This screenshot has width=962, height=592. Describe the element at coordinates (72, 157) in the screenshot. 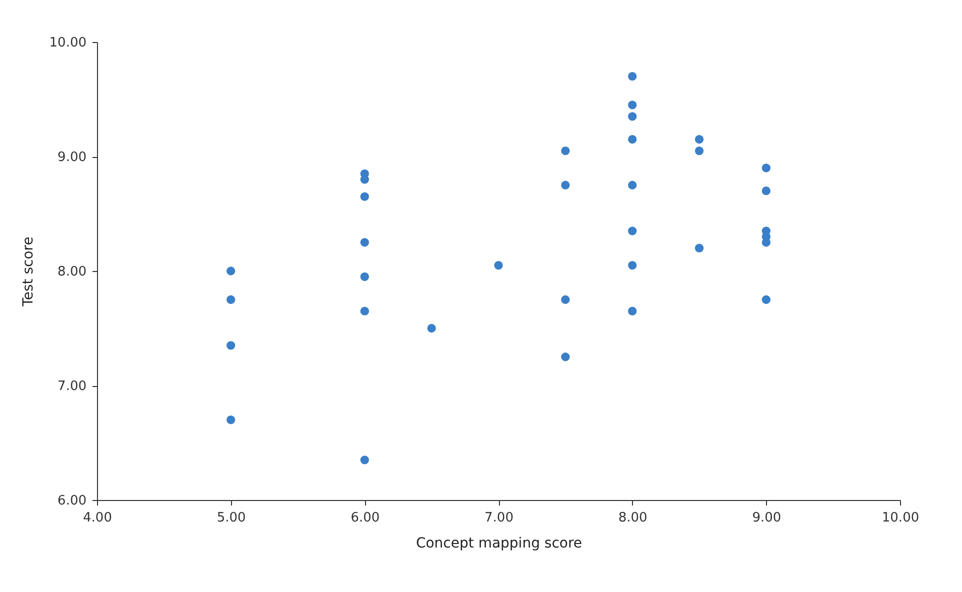

I see `y-tick-label: 9.00` at that location.